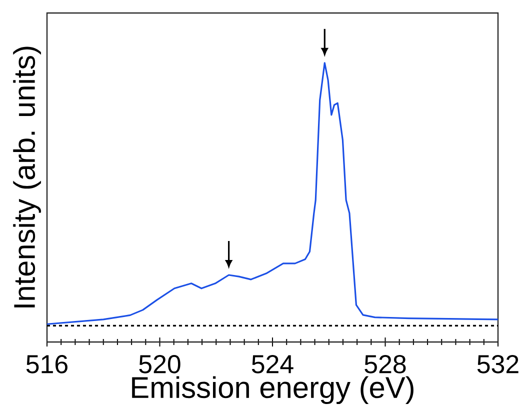 This screenshot has height=418, width=519. What do you see at coordinates (273, 390) in the screenshot?
I see `x-axis-title: Emission energy (eV)` at bounding box center [273, 390].